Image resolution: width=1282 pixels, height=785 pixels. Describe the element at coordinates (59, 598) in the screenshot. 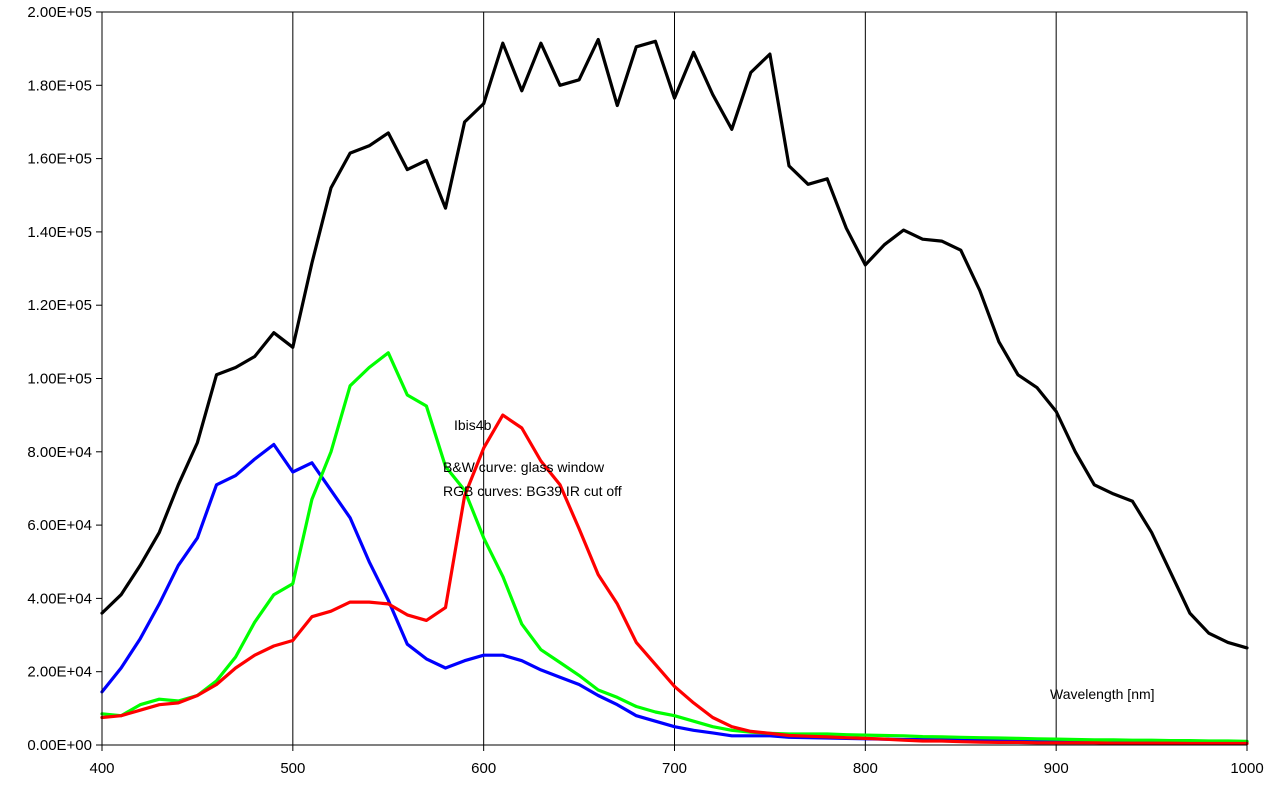

I see `y-tick-label-2: 4.00E+04` at that location.